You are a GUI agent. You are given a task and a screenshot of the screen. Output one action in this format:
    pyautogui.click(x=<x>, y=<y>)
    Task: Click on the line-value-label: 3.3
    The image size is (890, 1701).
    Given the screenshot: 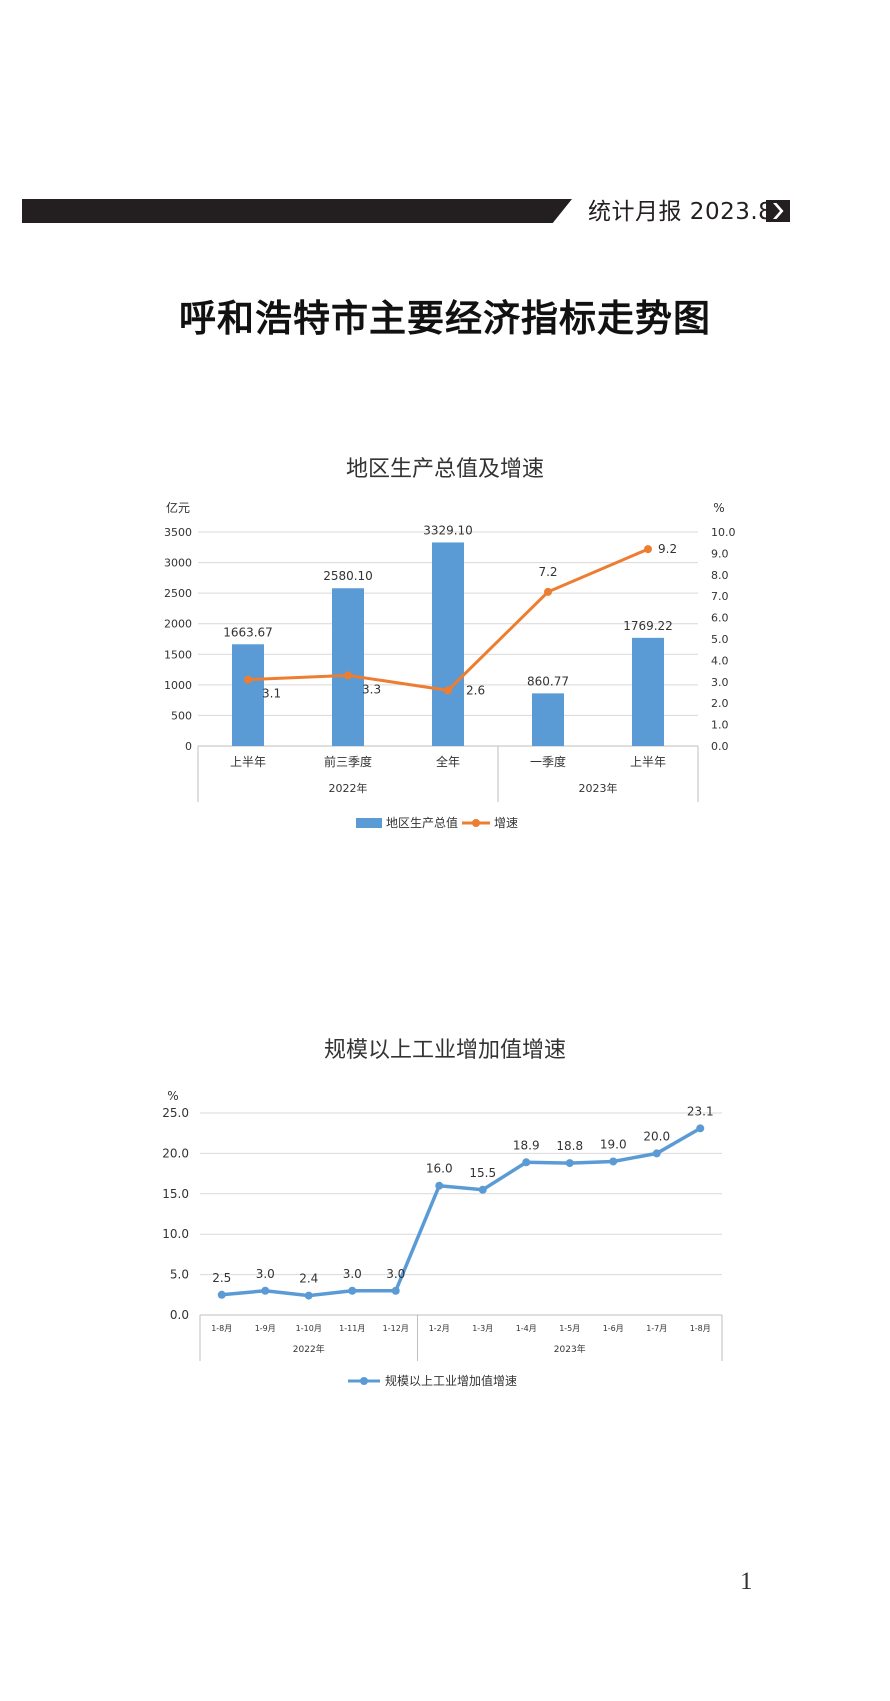 What is the action you would take?
    pyautogui.click(x=371, y=689)
    